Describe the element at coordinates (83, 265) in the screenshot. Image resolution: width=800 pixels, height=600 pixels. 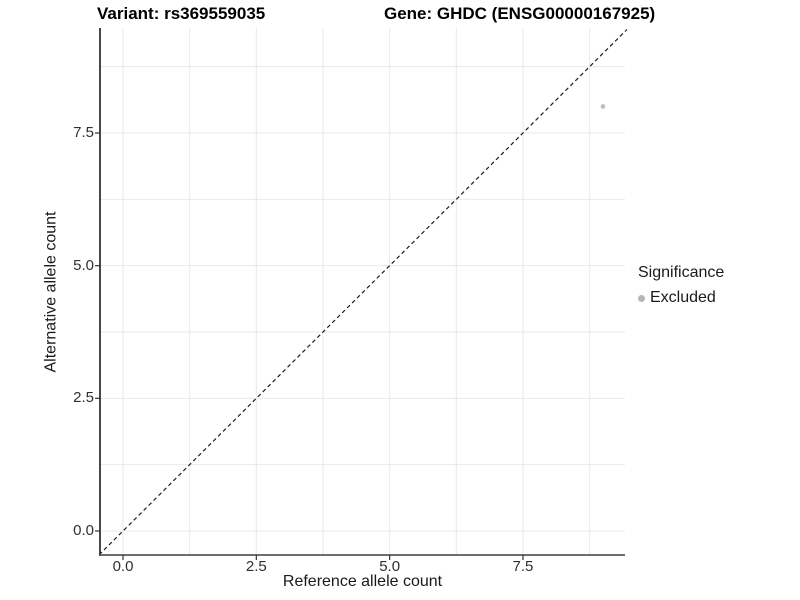
I see `y-tick-label: 5.0` at that location.